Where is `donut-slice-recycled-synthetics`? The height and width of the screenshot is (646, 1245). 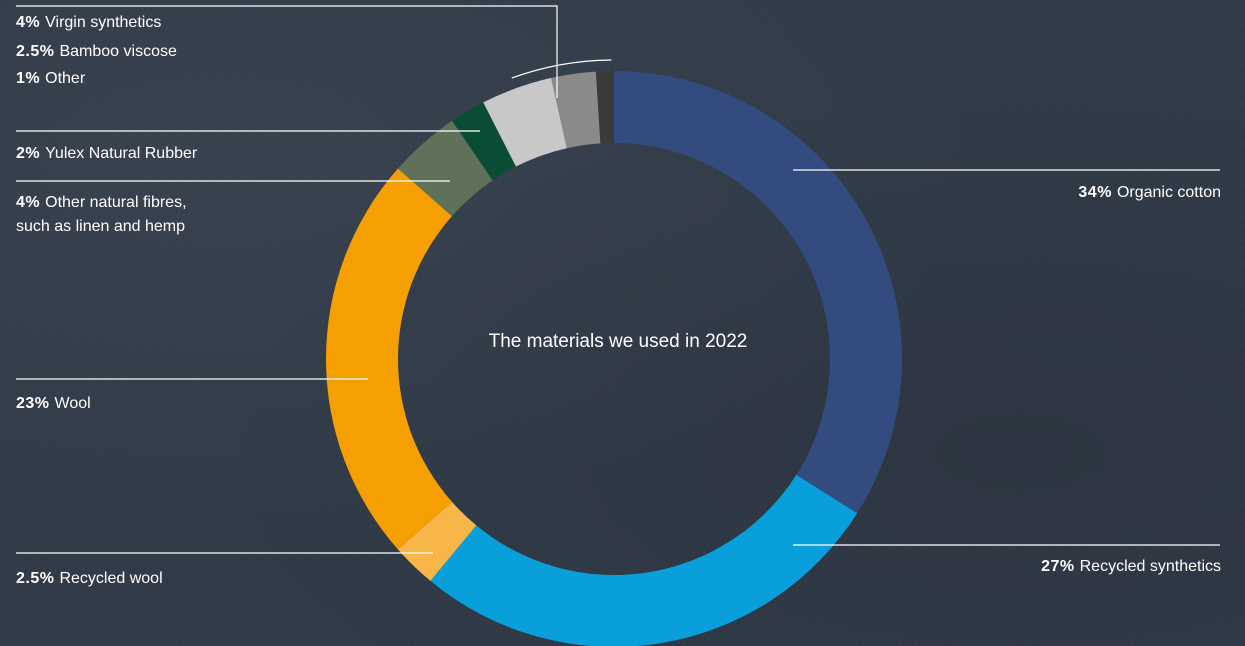 donut-slice-recycled-synthetics is located at coordinates (644, 560).